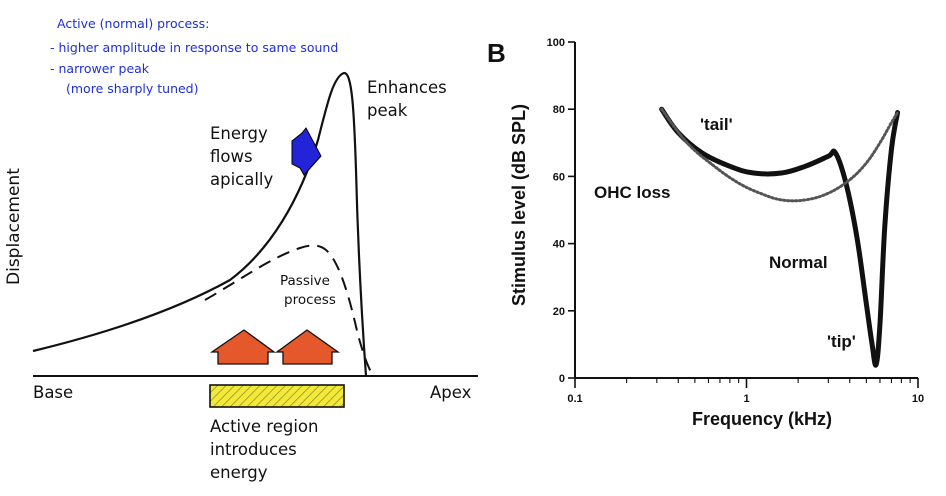  Describe the element at coordinates (277, 396) in the screenshot. I see `active-region-box` at that location.